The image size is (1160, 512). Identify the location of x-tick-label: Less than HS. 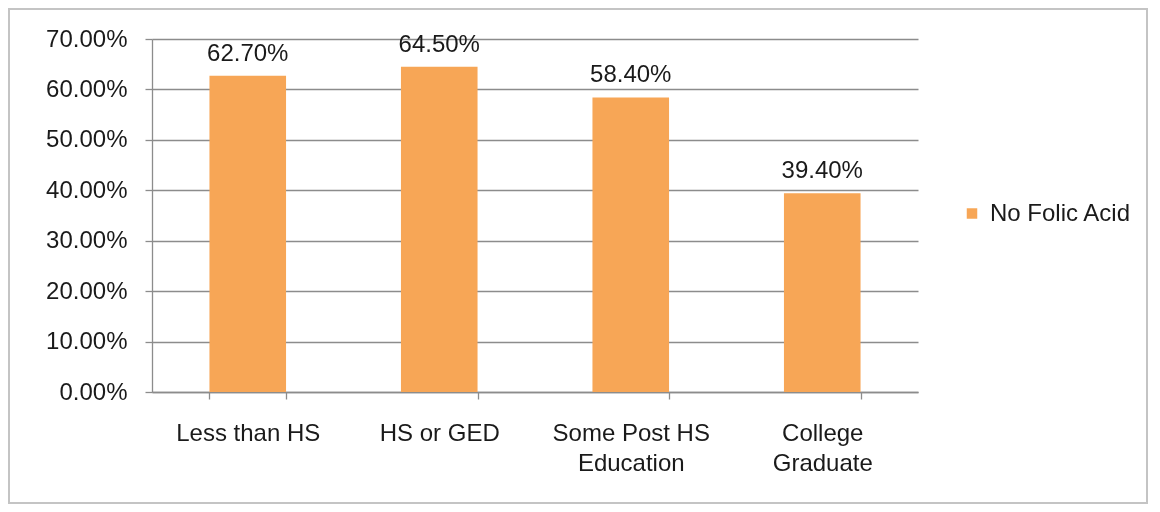
(248, 432).